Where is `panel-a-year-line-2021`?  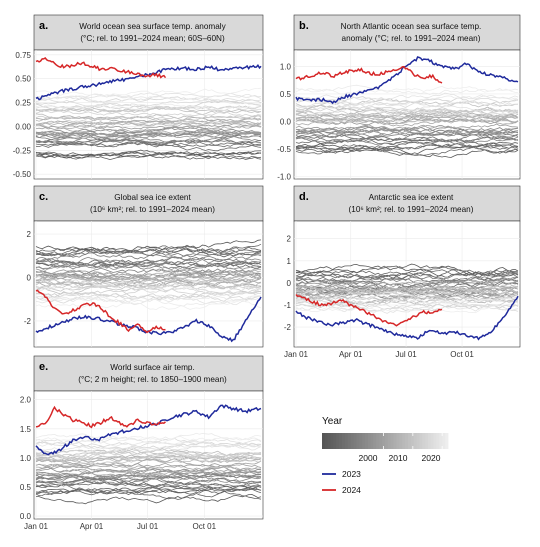 panel-a-year-line-2021 is located at coordinates (148, 96).